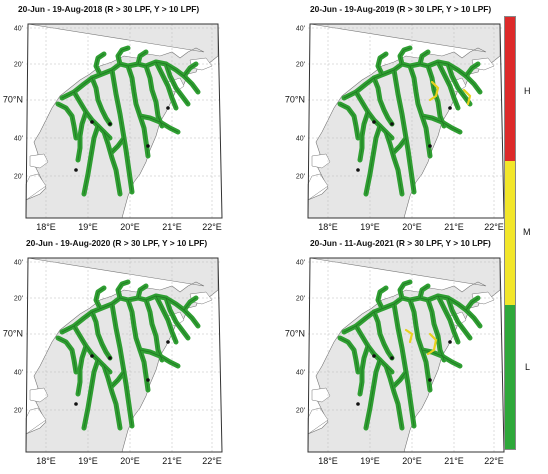  What do you see at coordinates (527, 232) in the screenshot?
I see `colorbar-label-medium: M` at bounding box center [527, 232].